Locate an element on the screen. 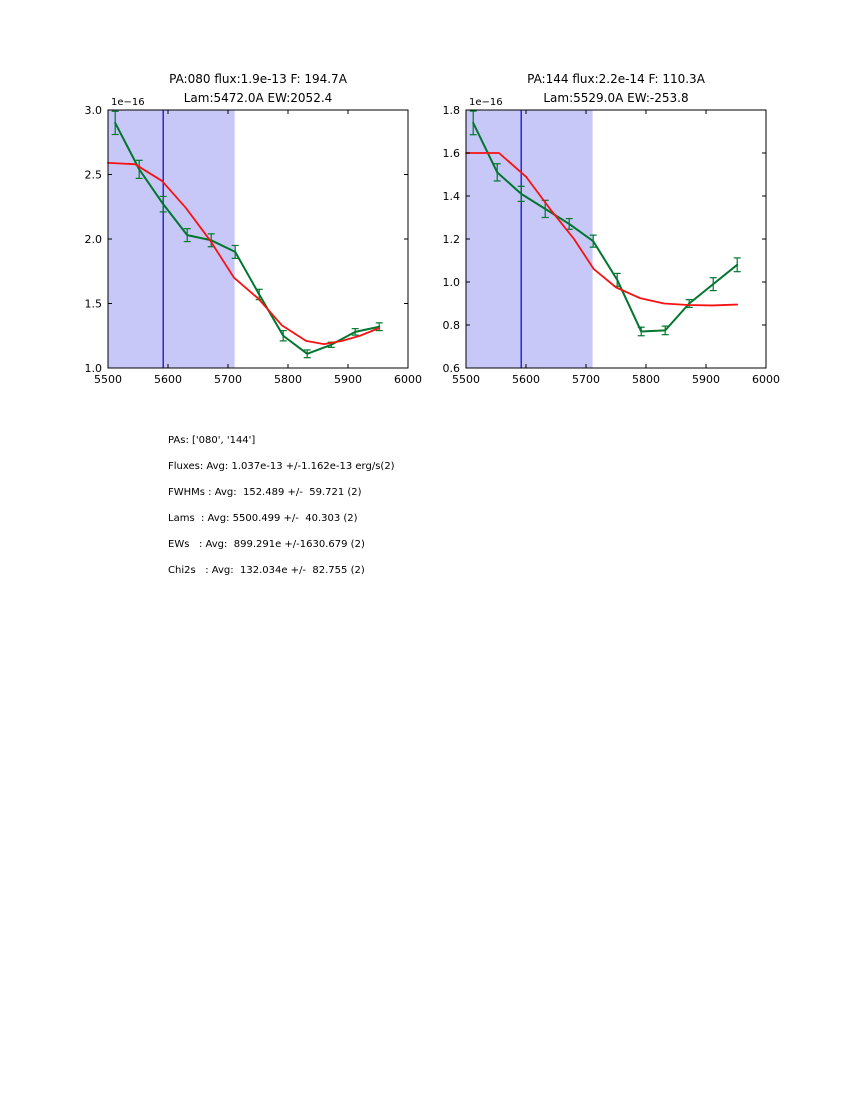  chart-pa080-plot: 5500 5600 5700 5800 5900 6000 1.0 1.5 2.0 2.5 3.0 is located at coordinates (254, 246).